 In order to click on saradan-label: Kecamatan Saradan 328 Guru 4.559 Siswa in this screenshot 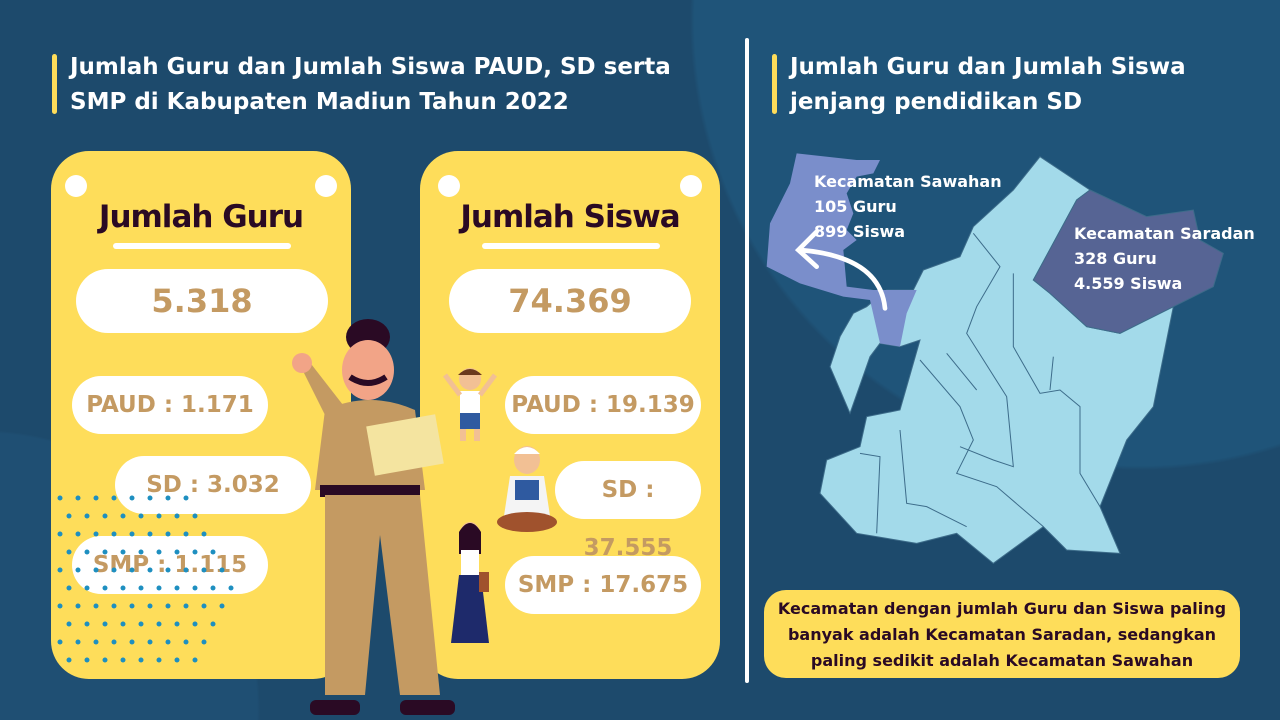, I will do `click(1164, 258)`.